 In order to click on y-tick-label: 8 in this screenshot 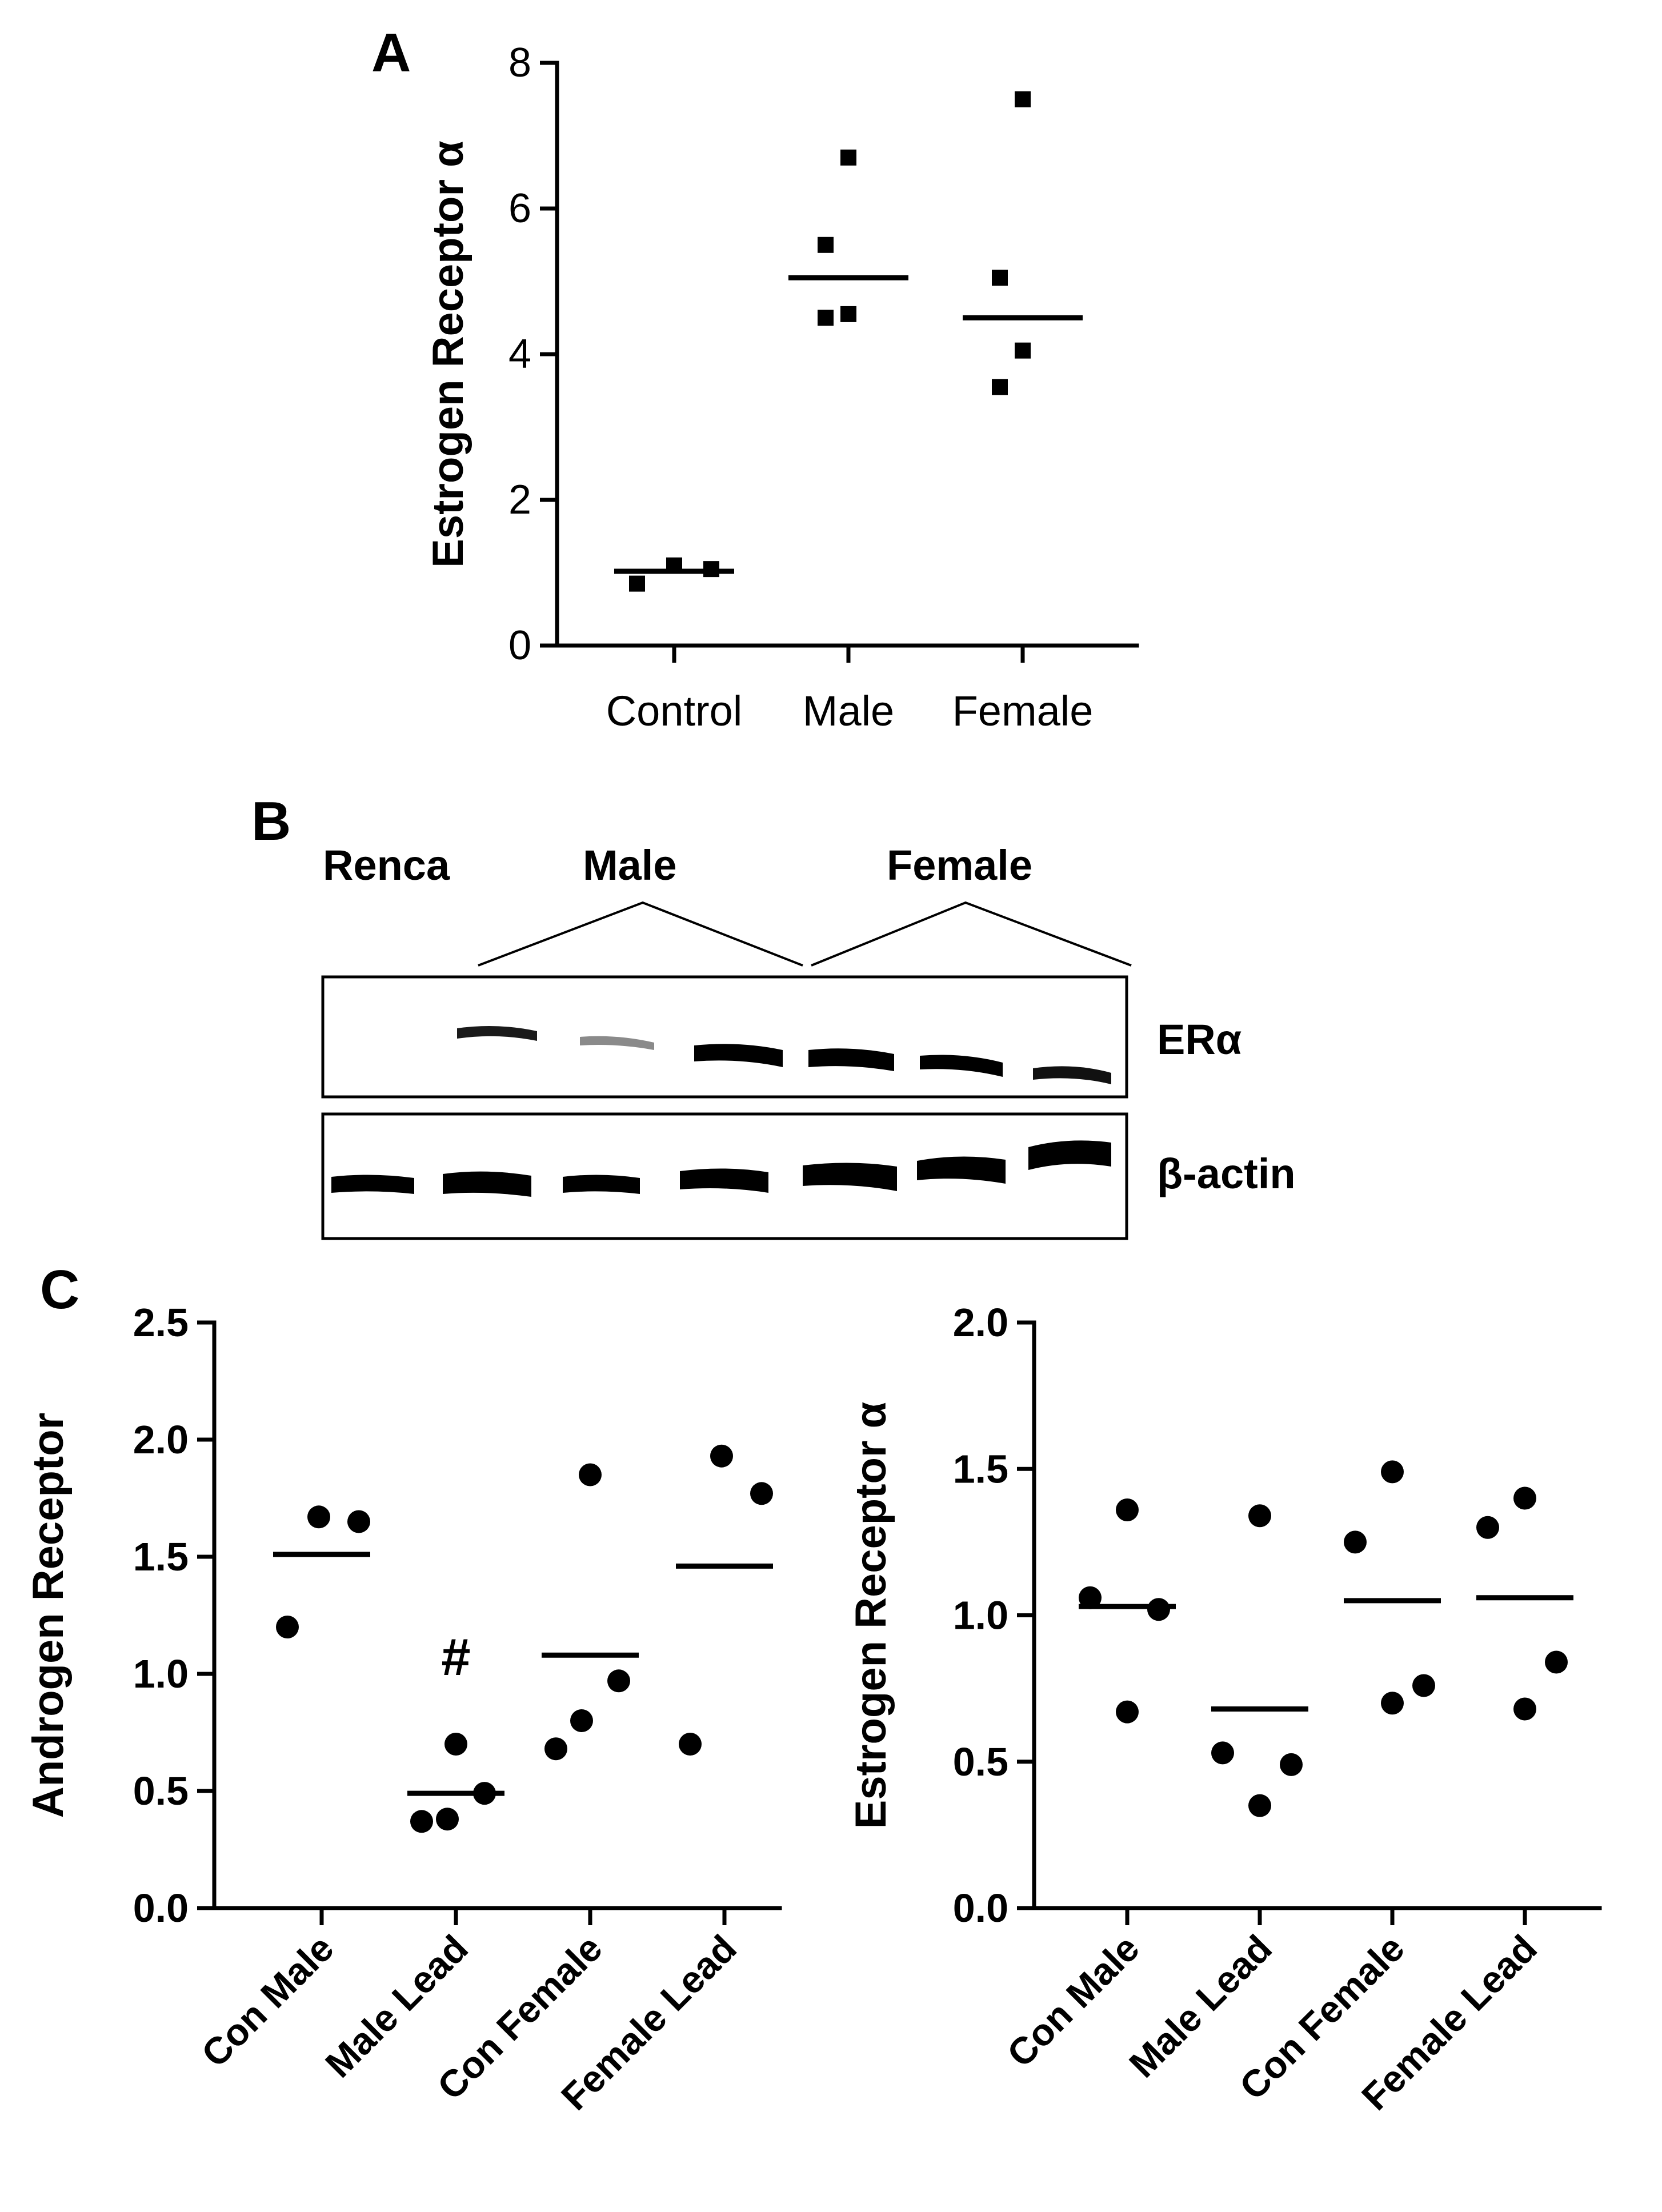, I will do `click(519, 63)`.